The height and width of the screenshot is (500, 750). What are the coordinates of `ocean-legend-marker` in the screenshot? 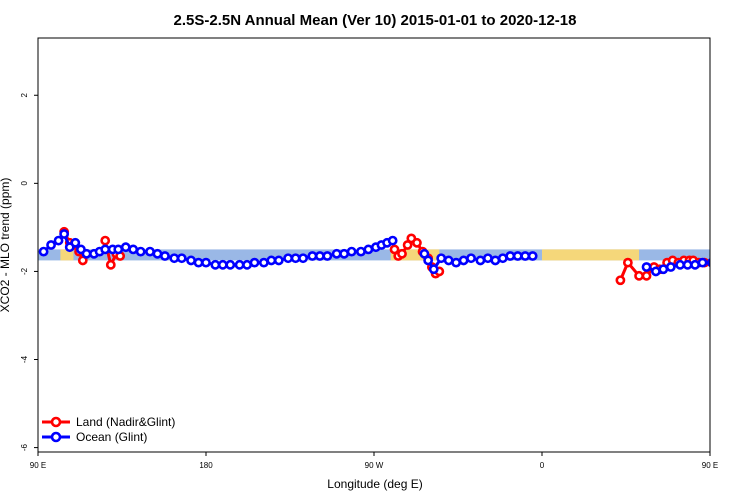 It's located at (56, 437).